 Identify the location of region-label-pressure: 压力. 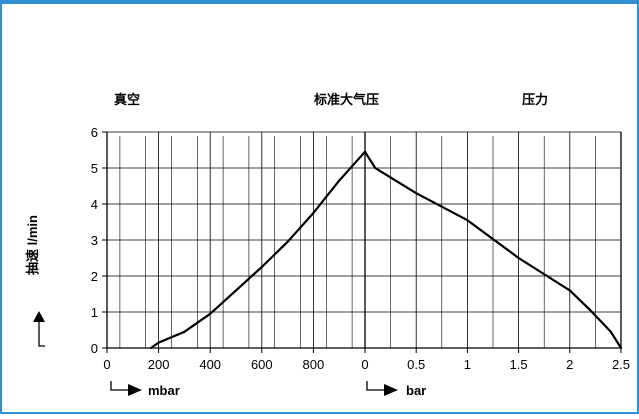
(535, 99).